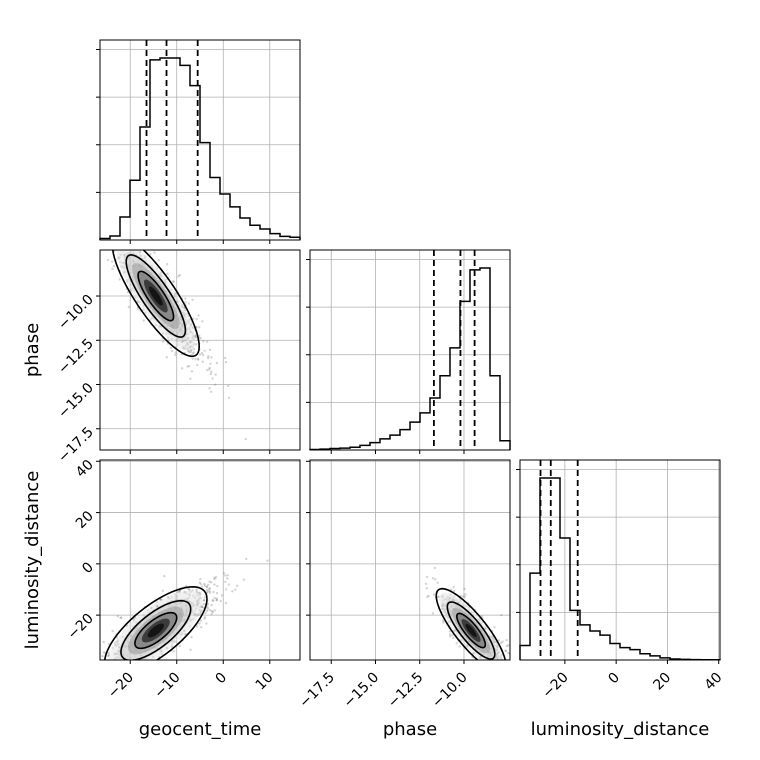  I want to click on x-tick-label-luminosity-distance: 0, so click(614, 679).